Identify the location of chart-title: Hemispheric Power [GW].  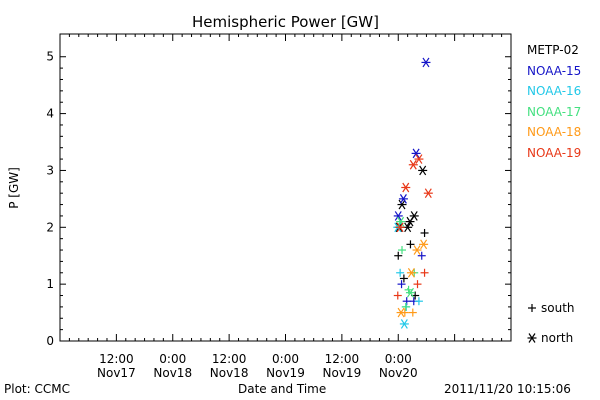
(285, 22).